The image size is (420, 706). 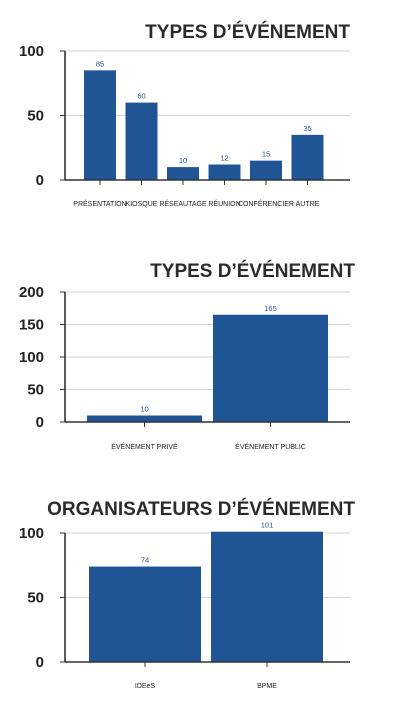 I want to click on x-tick-label: RÉUNION, so click(x=224, y=203).